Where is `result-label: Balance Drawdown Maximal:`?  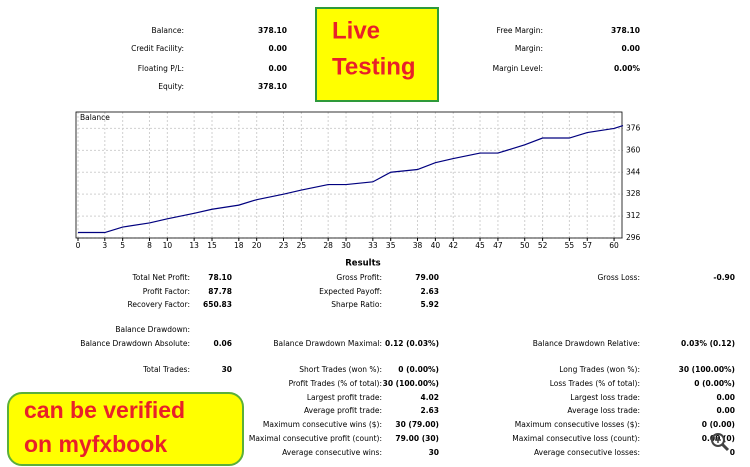
result-label: Balance Drawdown Maximal: is located at coordinates (327, 343).